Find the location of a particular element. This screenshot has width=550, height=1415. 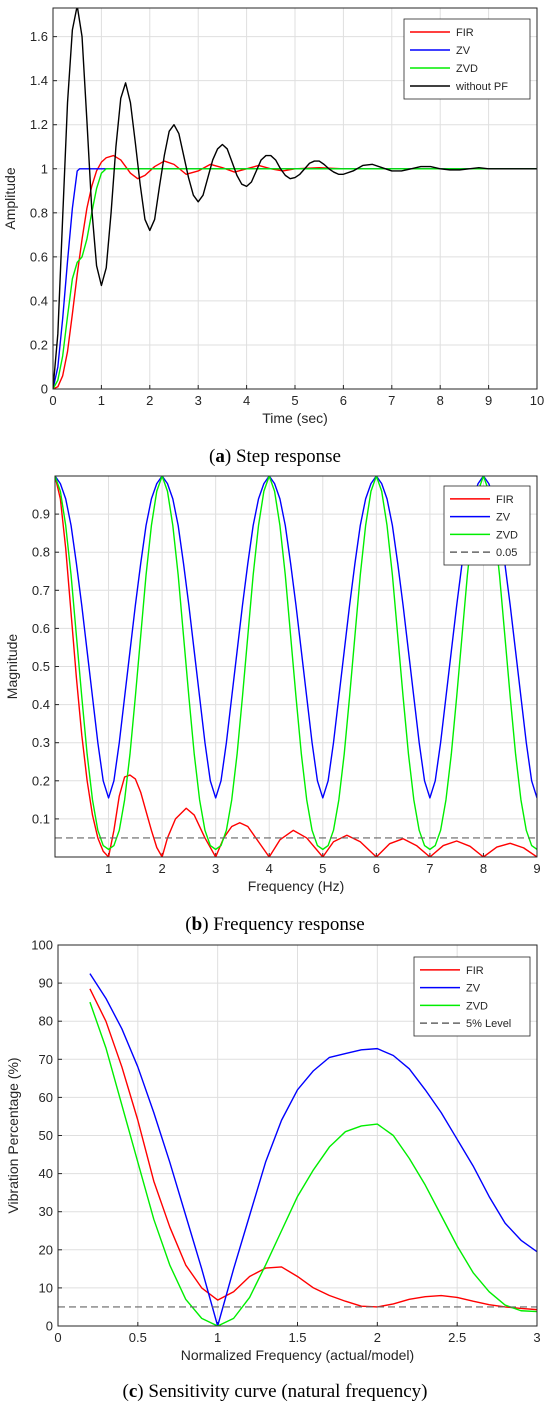

y-tick-label: 1 is located at coordinates (44, 168).